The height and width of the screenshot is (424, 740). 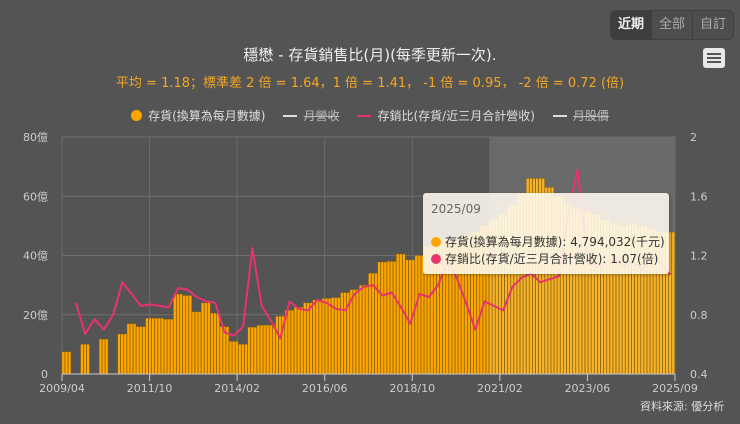 I want to click on svg-text: 80億, so click(x=35, y=137).